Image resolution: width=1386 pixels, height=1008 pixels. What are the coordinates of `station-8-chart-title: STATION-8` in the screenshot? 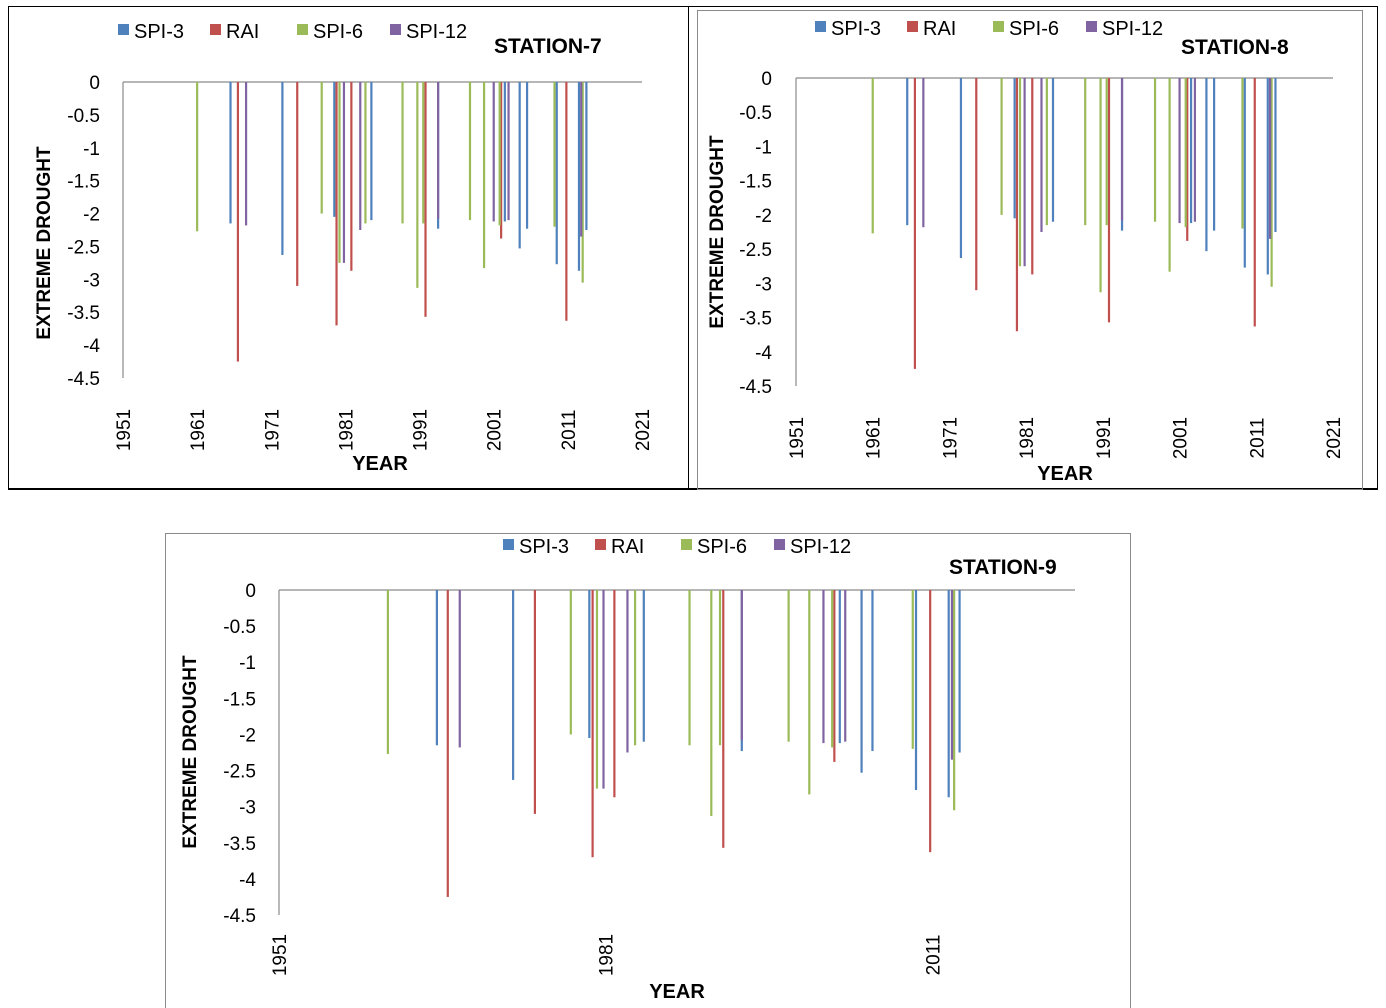 It's located at (1235, 47).